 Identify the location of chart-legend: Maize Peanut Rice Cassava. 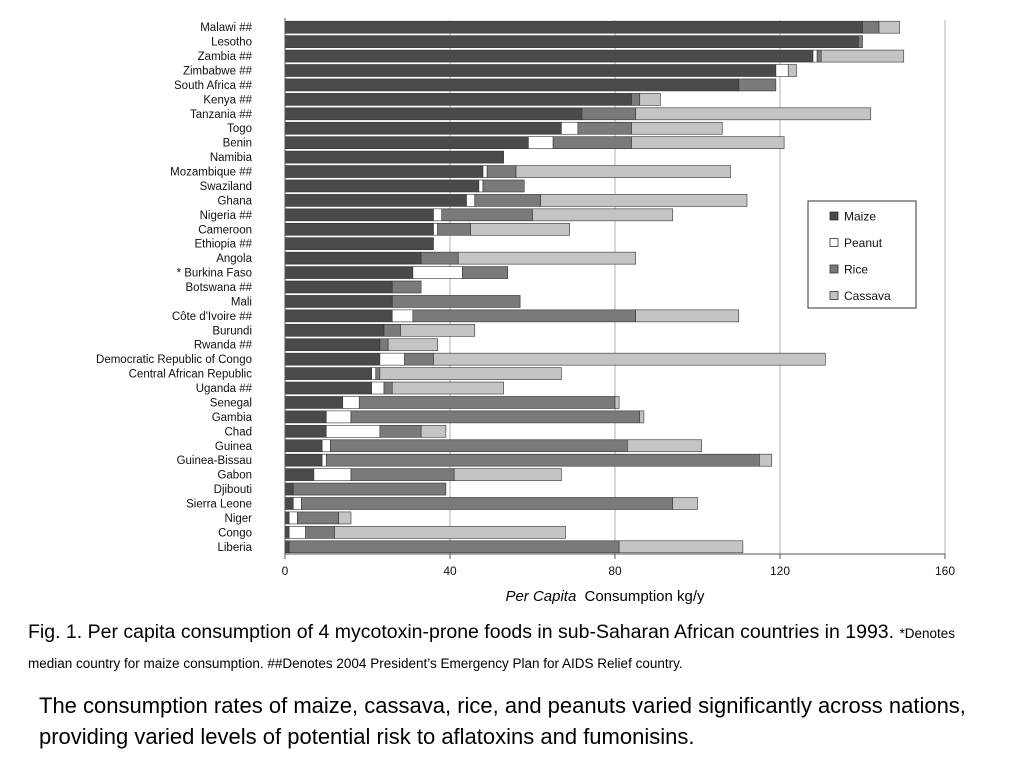
(862, 254).